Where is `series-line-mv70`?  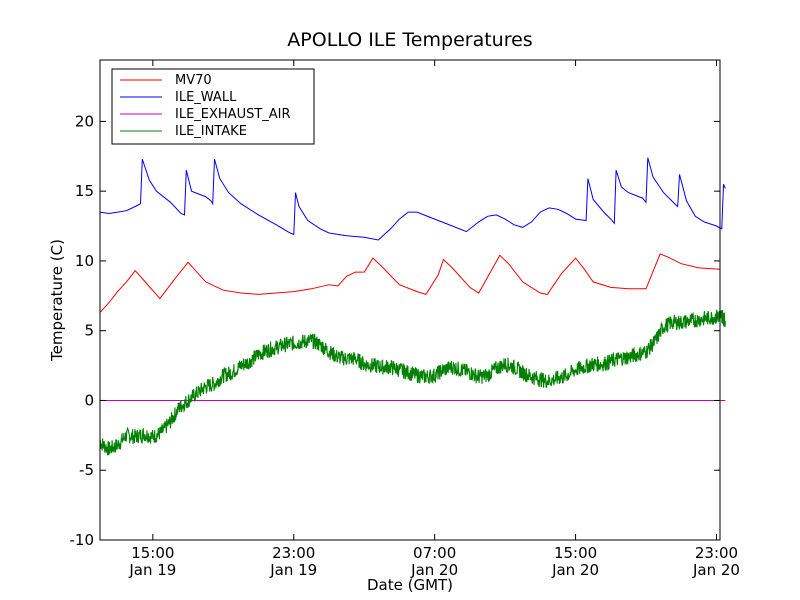
series-line-mv70 is located at coordinates (410, 283).